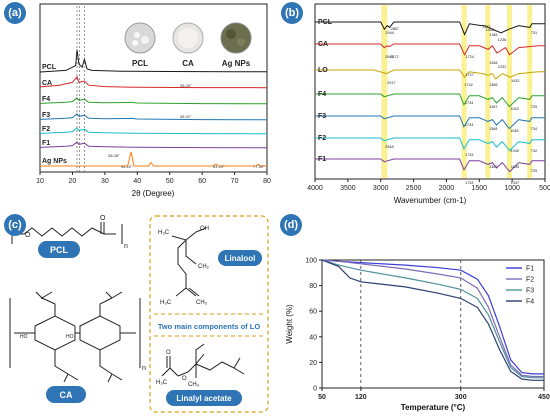 The height and width of the screenshot is (419, 550). What do you see at coordinates (322, 116) in the screenshot?
I see `ftir-series-label: F3` at bounding box center [322, 116].